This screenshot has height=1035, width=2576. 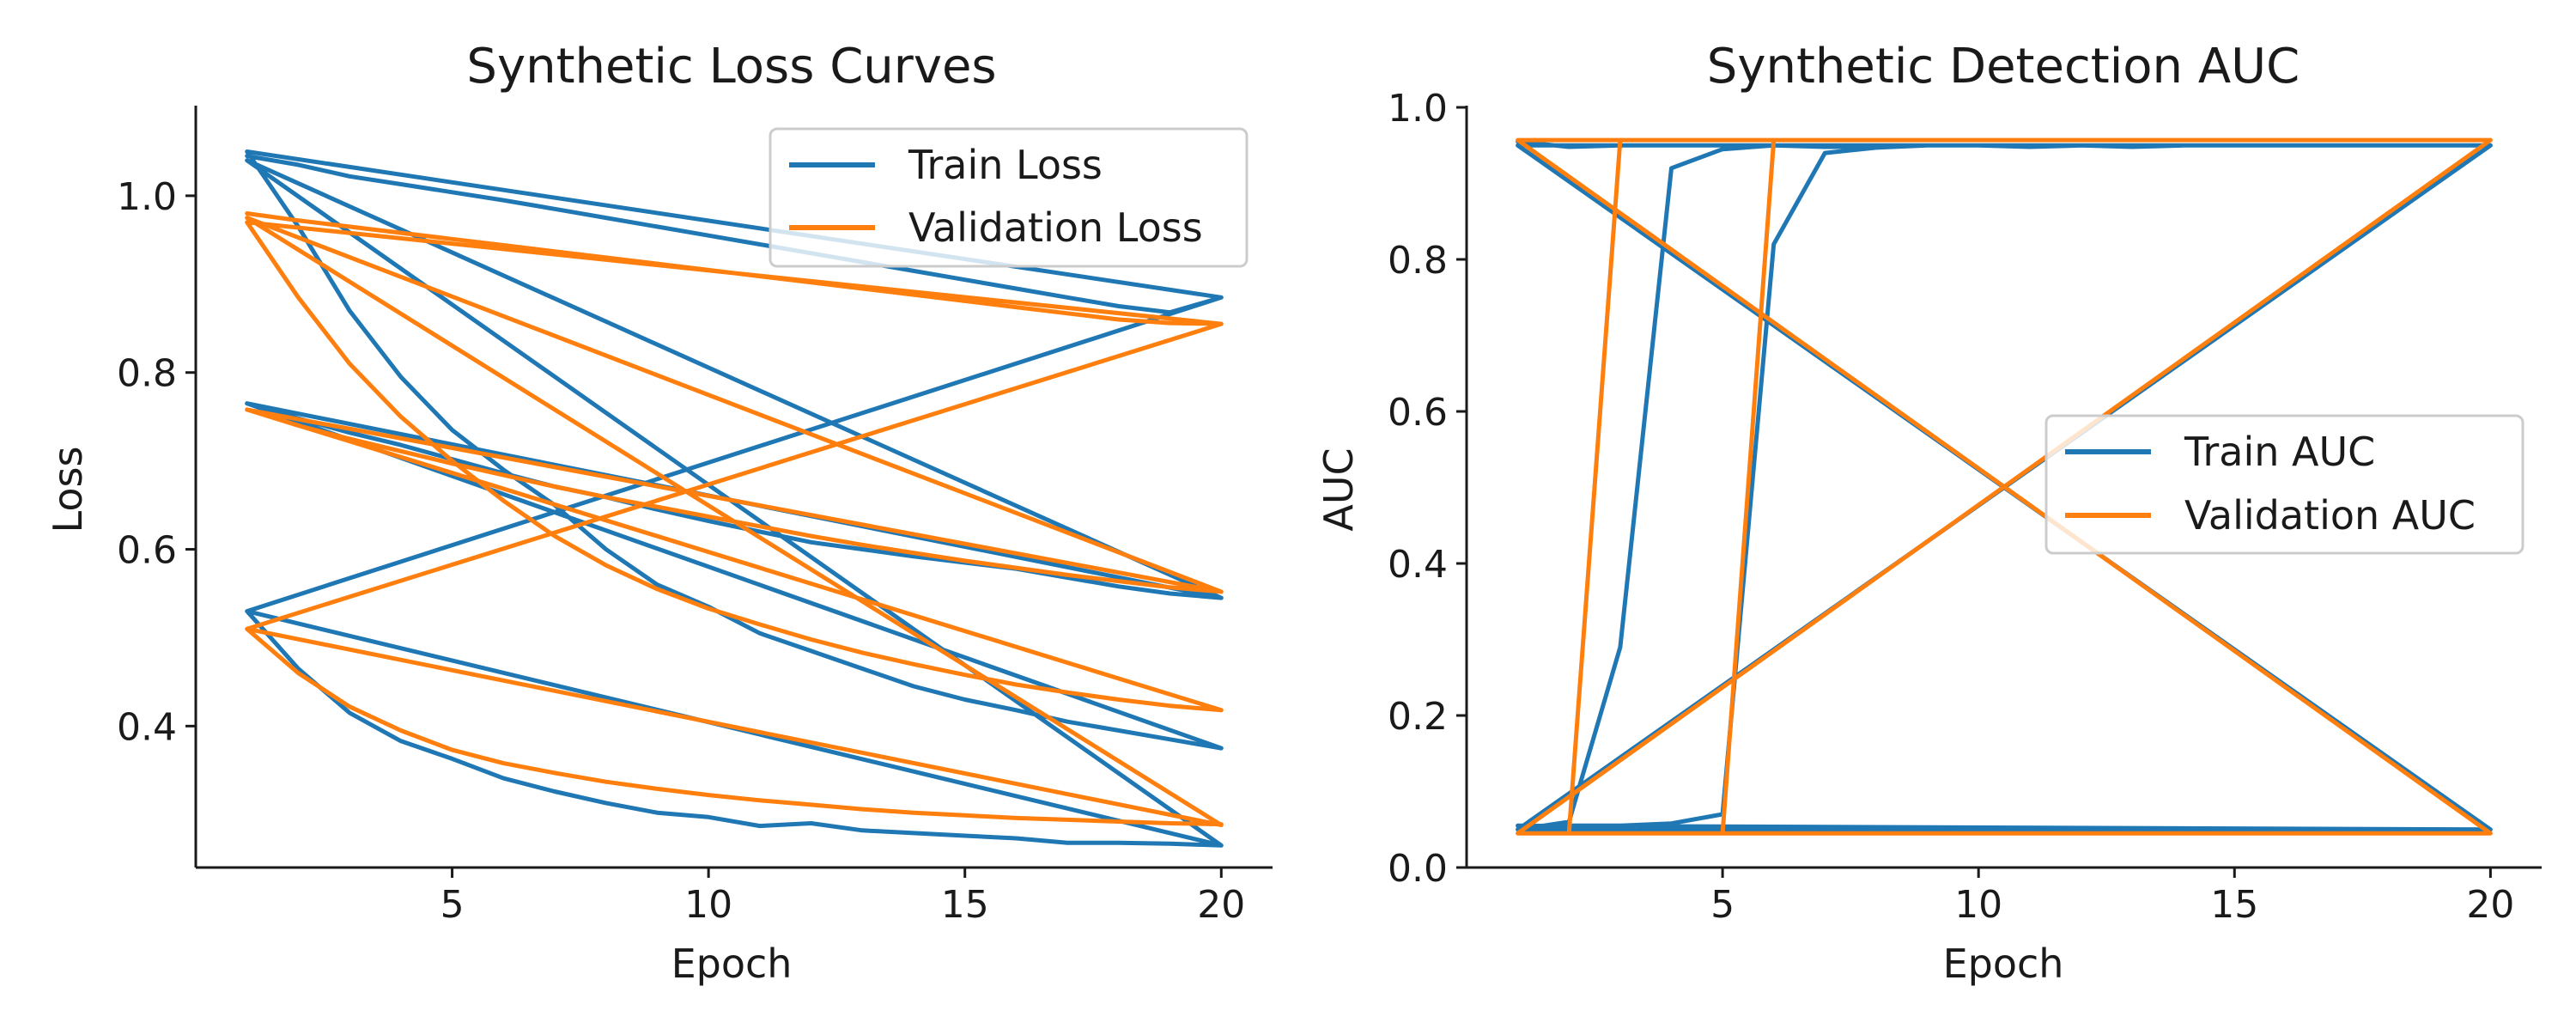 I want to click on auc-x-tick-label: 20, so click(x=2490, y=905).